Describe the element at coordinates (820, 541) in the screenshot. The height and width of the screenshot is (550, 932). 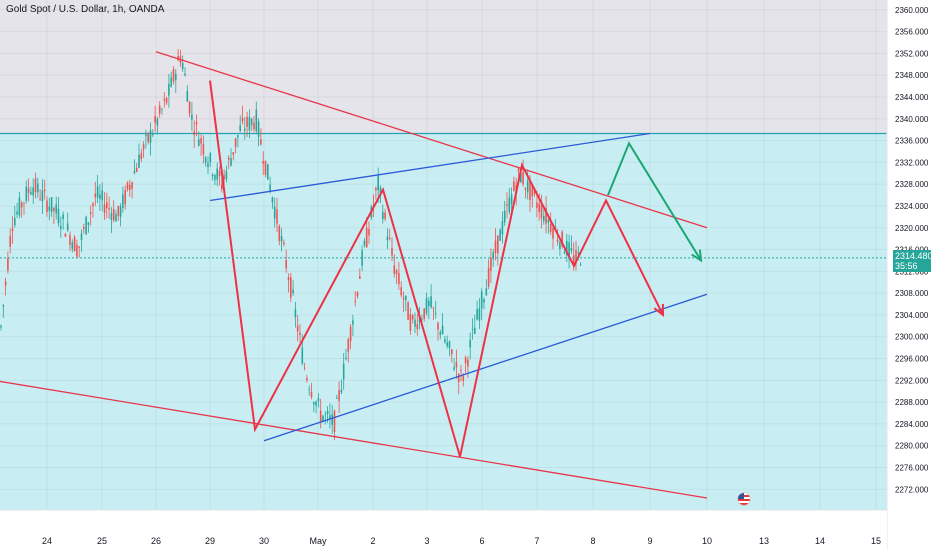
I see `x-tick-label: 14` at that location.